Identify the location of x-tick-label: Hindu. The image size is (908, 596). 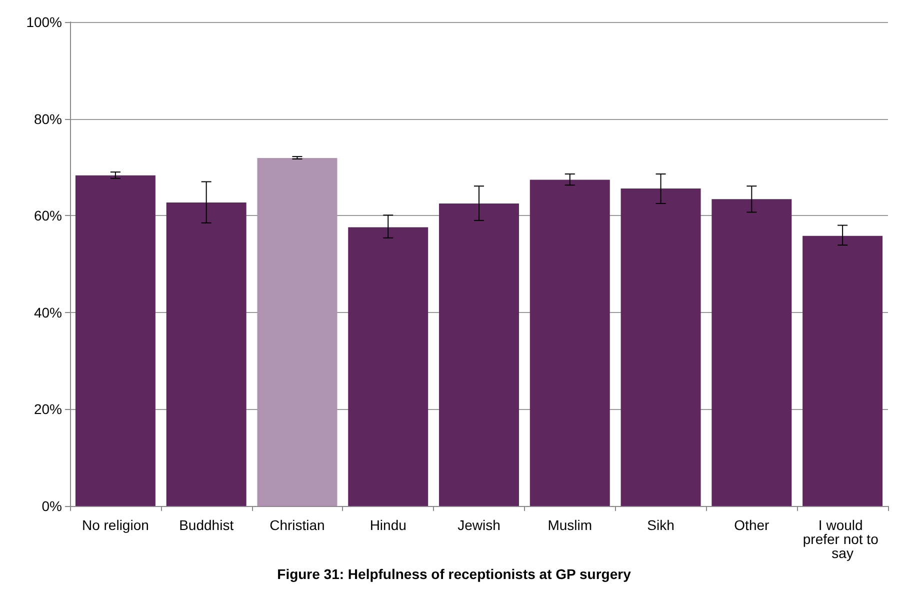
(388, 525).